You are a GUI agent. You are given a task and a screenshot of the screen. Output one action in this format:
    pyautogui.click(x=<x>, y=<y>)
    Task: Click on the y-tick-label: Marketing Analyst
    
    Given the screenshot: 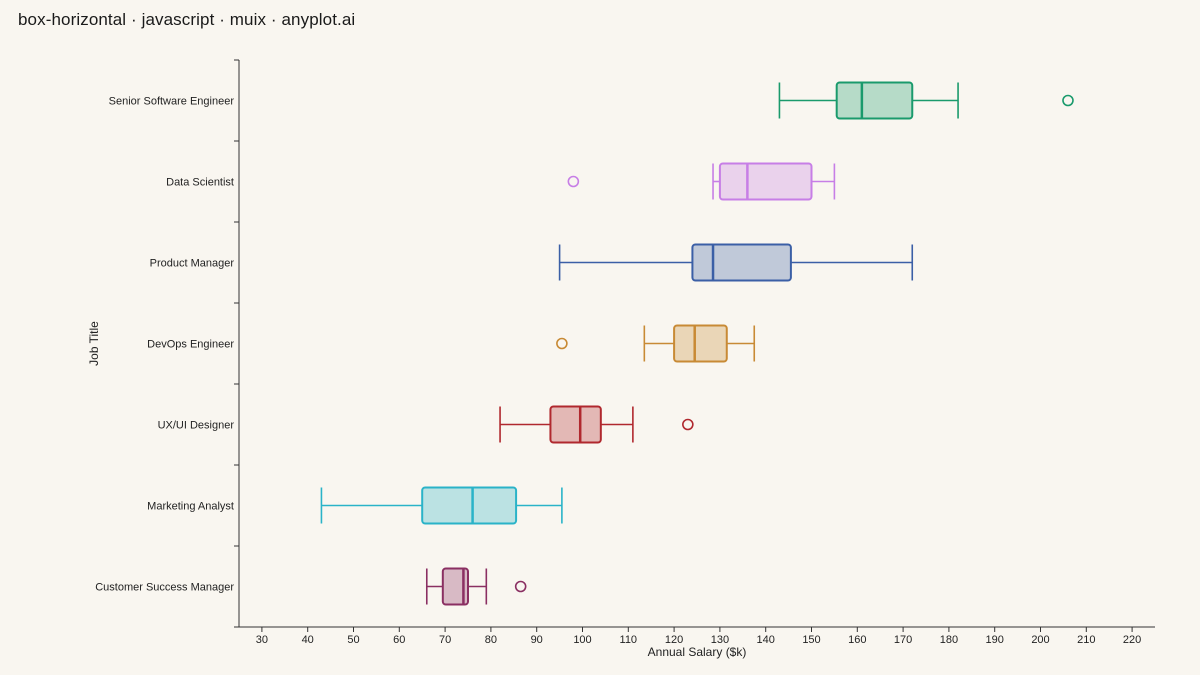 What is the action you would take?
    pyautogui.click(x=190, y=507)
    